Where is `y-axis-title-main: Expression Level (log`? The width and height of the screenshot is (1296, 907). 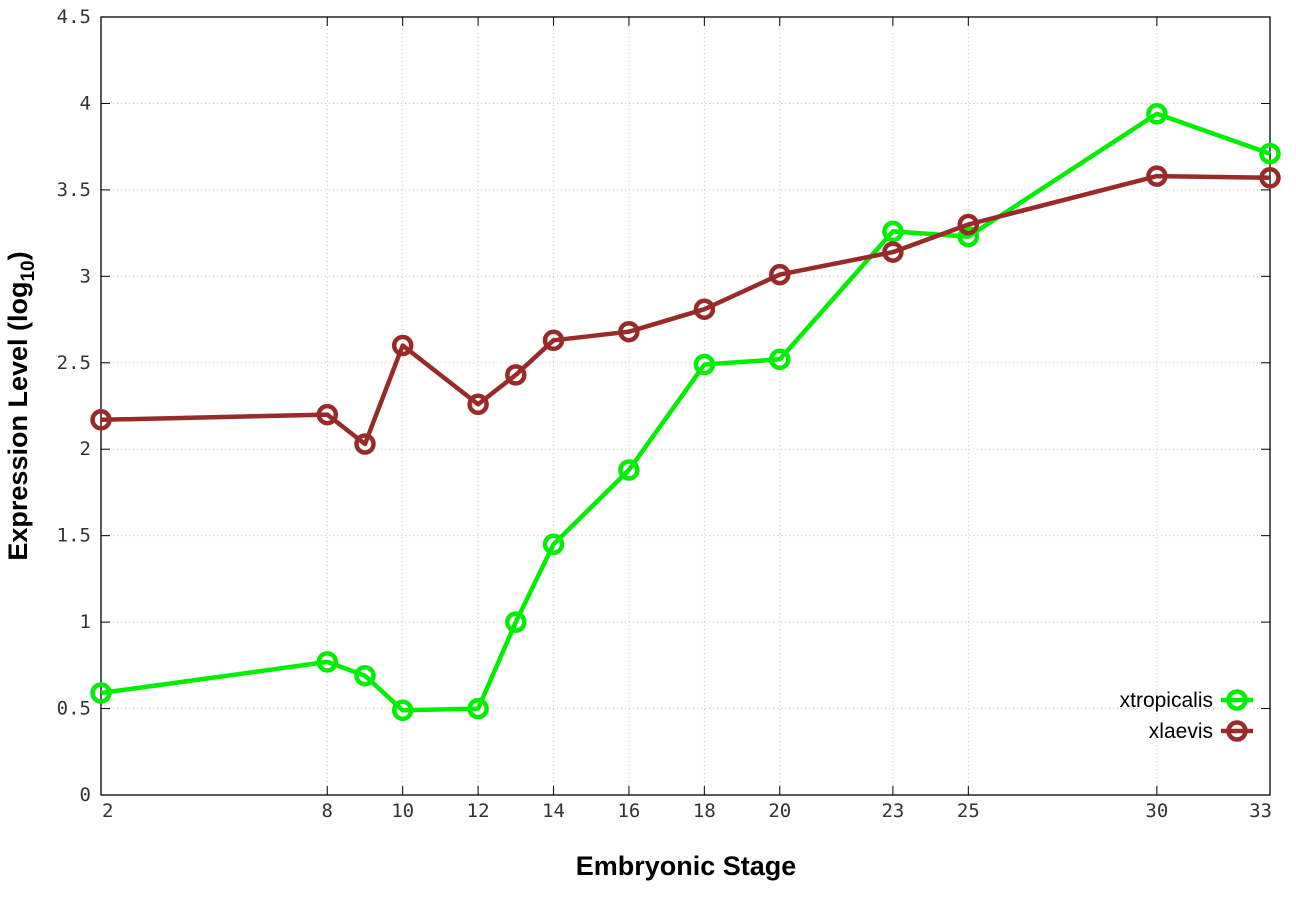
y-axis-title-main: Expression Level (log is located at coordinates (18, 421).